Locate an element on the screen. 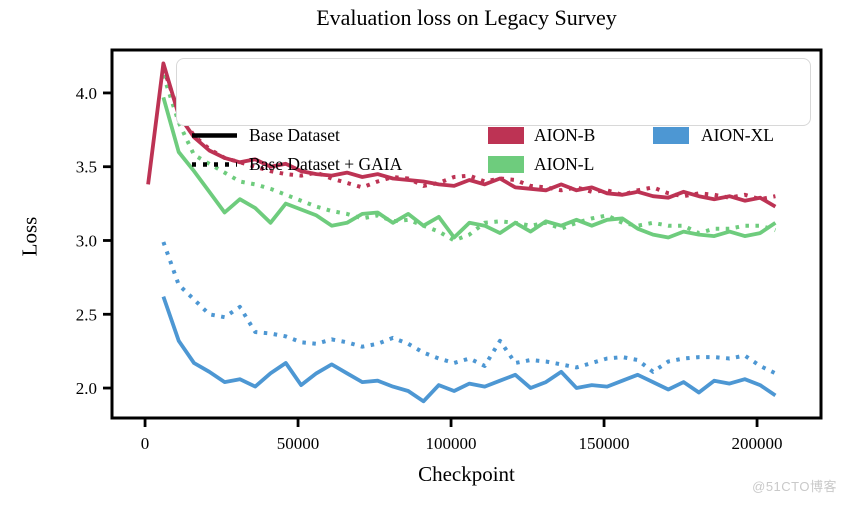  x-tick-label: 50000 is located at coordinates (298, 443).